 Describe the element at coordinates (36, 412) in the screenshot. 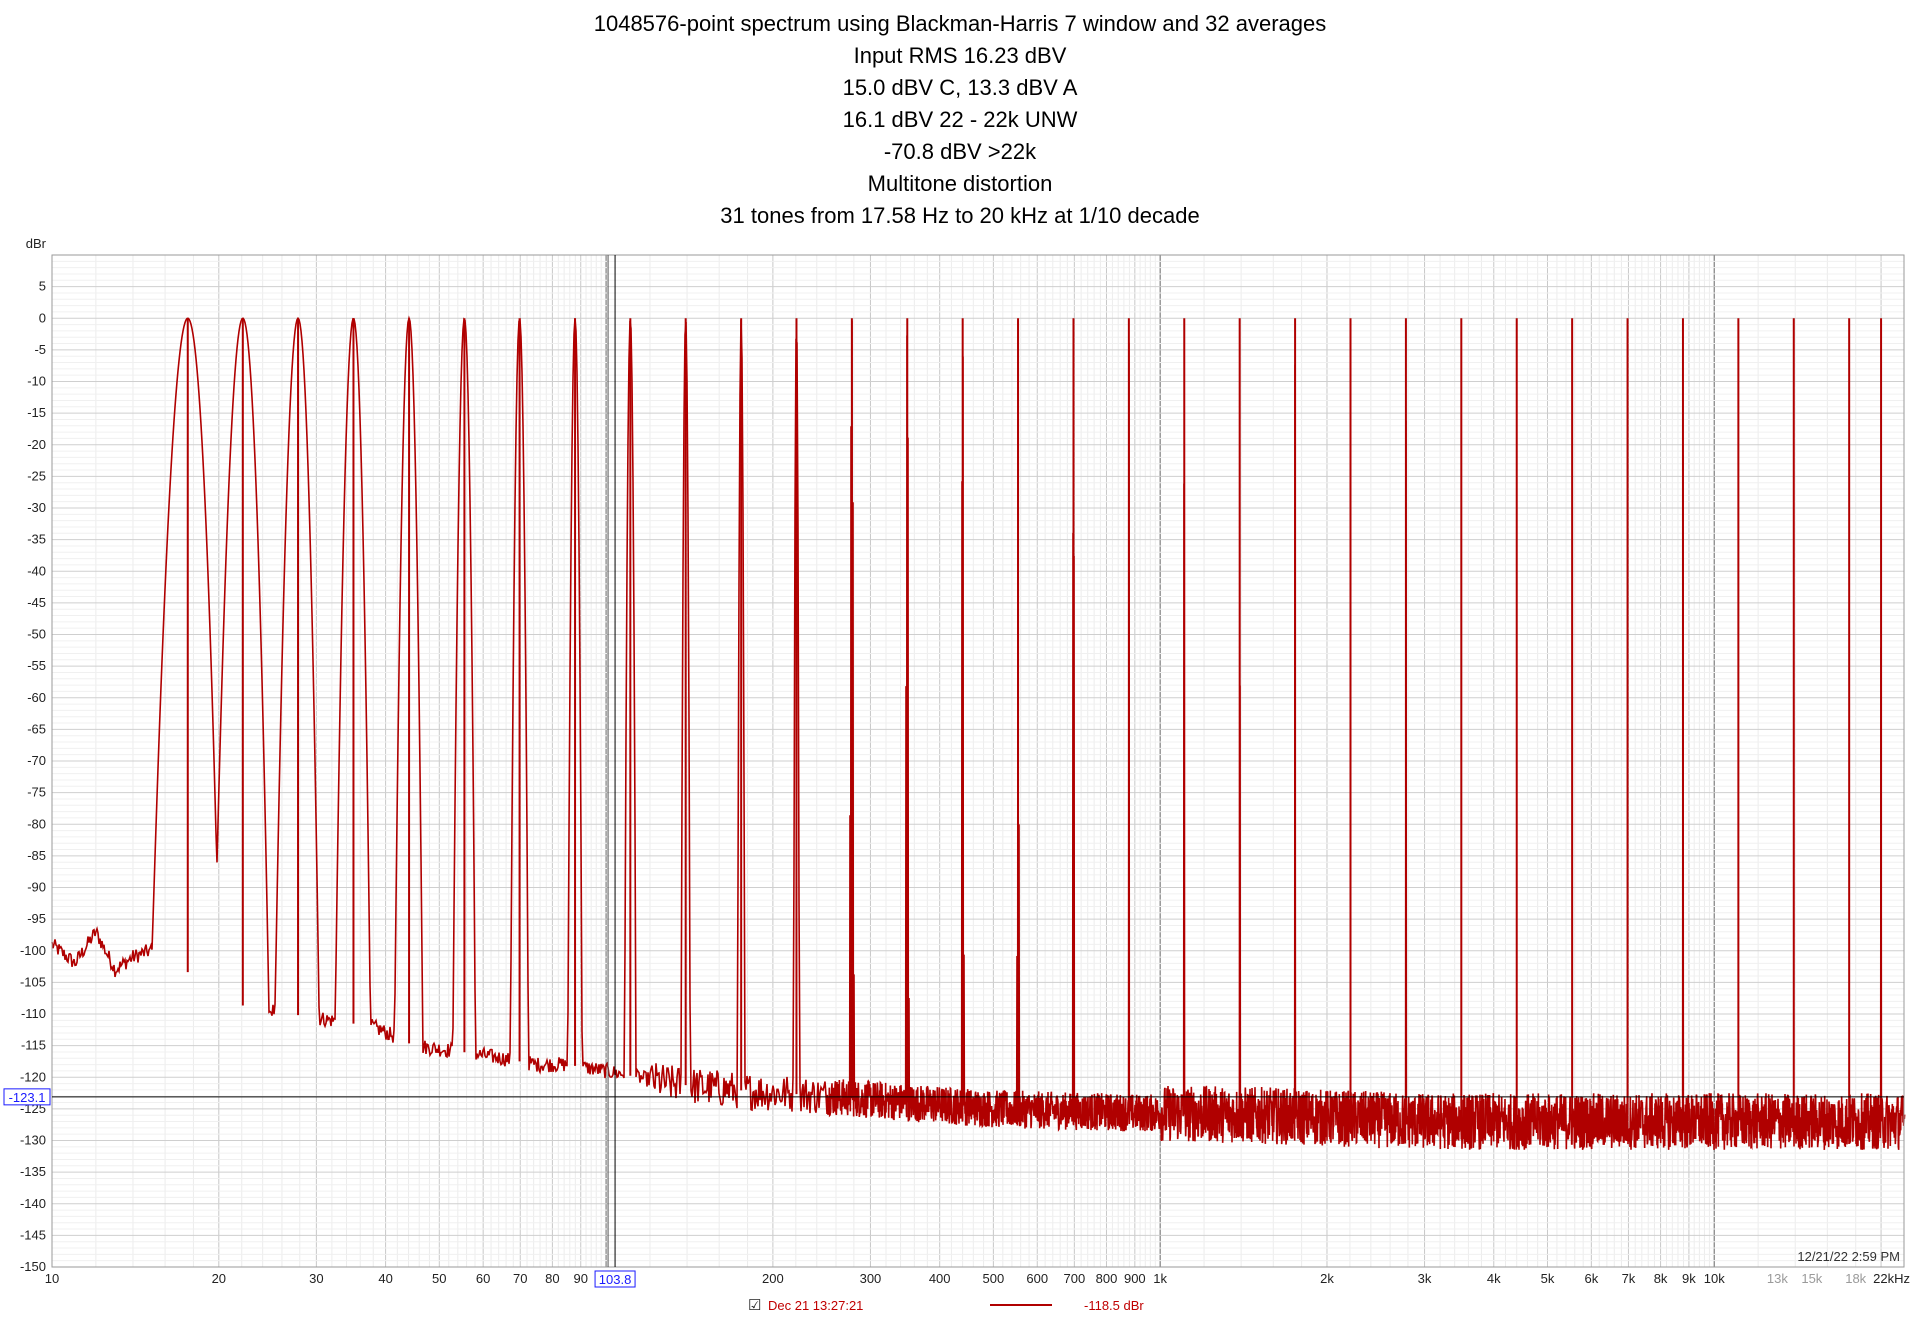

I see `y-tick-label: -15` at that location.